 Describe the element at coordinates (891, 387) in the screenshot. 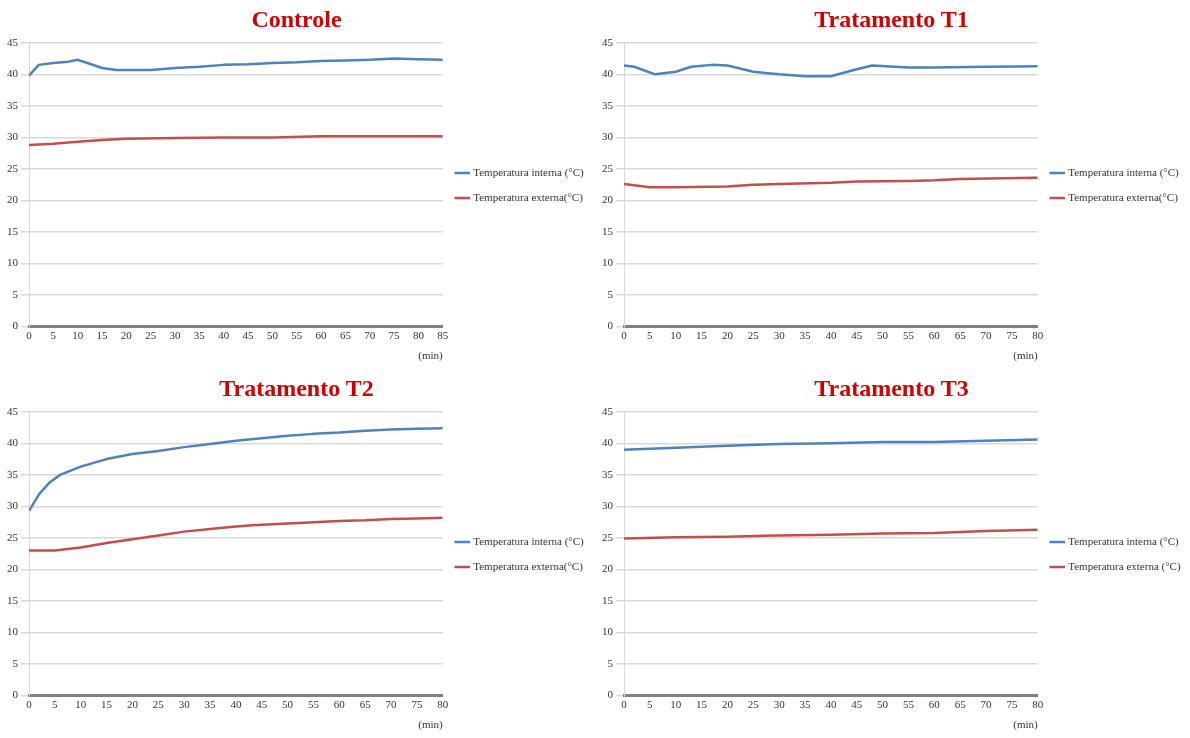

I see `chart-title: Tratamento T3` at that location.